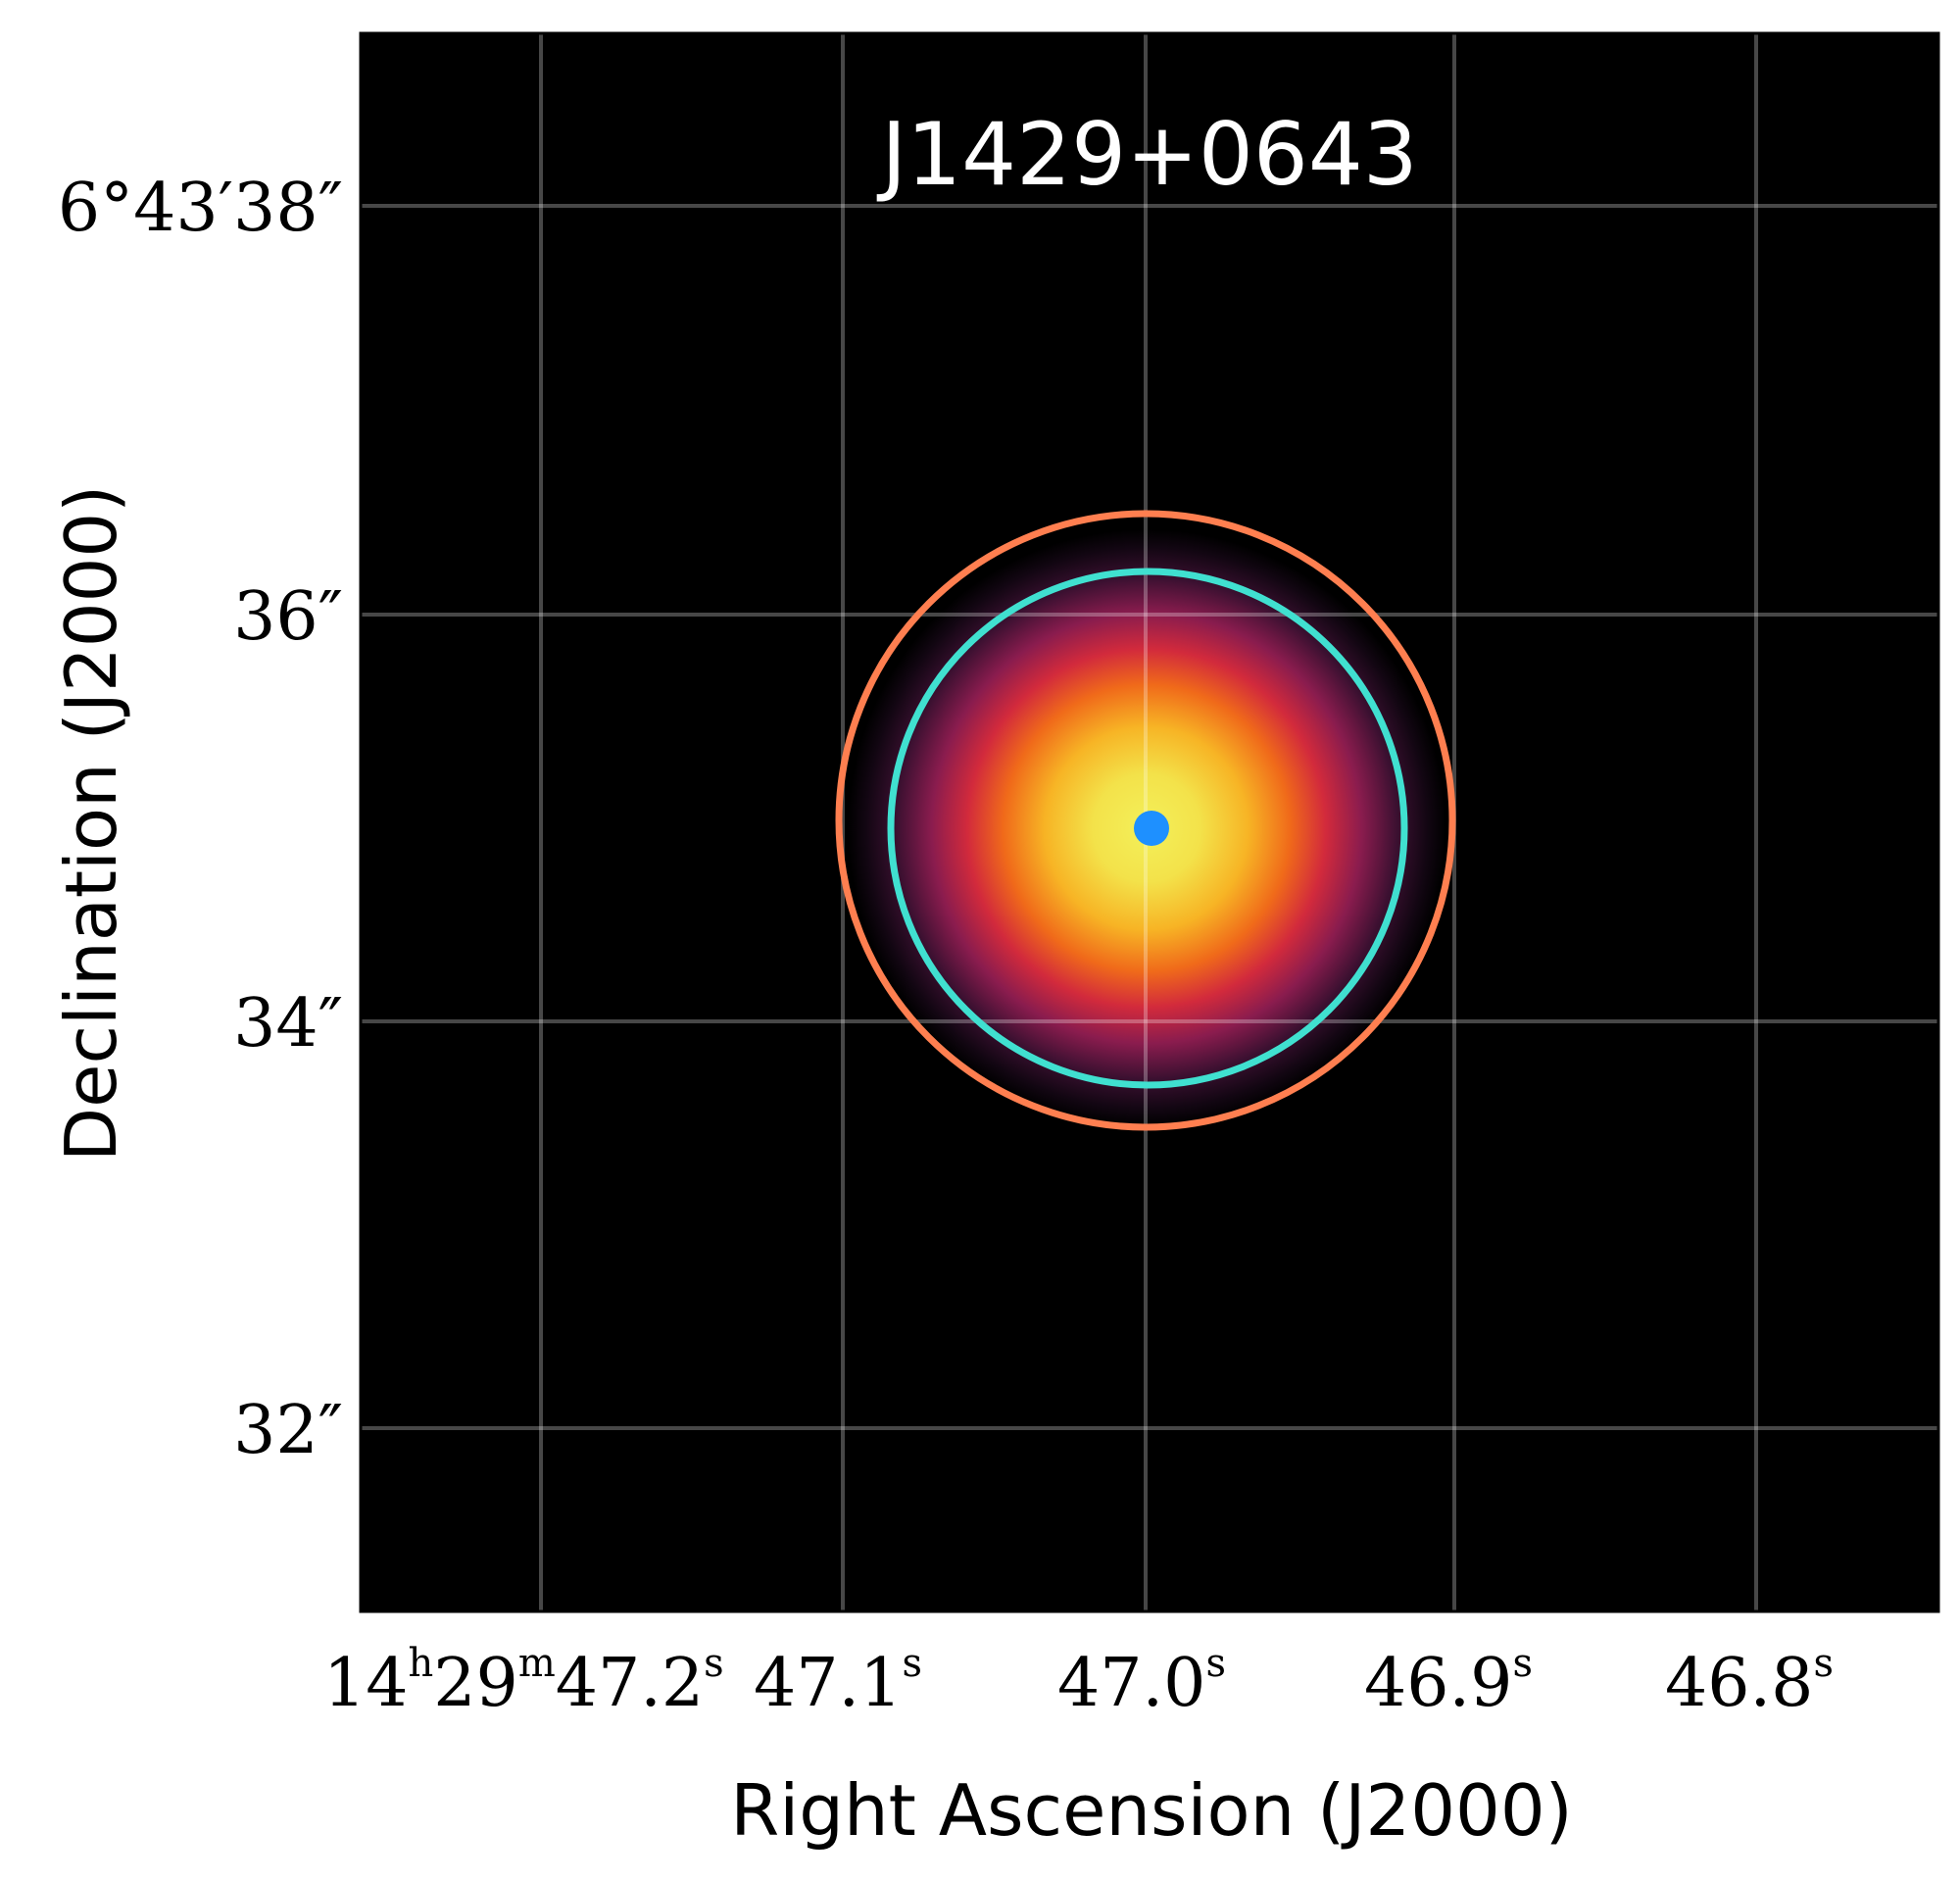 Image resolution: width=1960 pixels, height=1881 pixels. Describe the element at coordinates (1151, 1810) in the screenshot. I see `x-axis-label: Right Ascension (J2000)` at that location.